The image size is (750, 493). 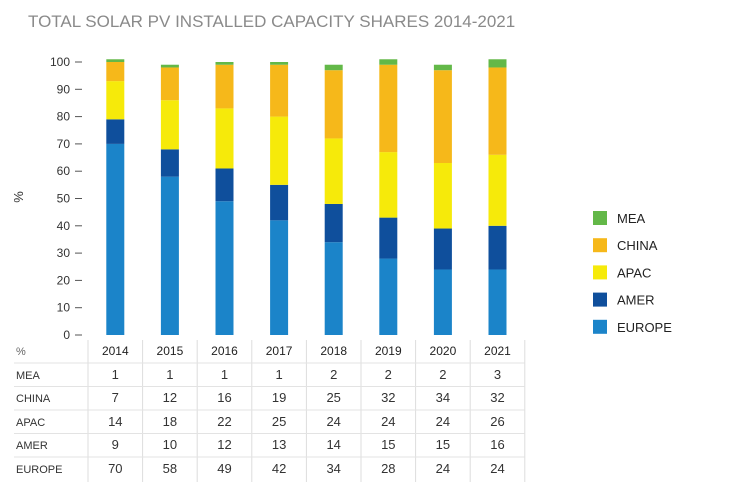 I want to click on table-row-label: MEA, so click(x=28, y=376).